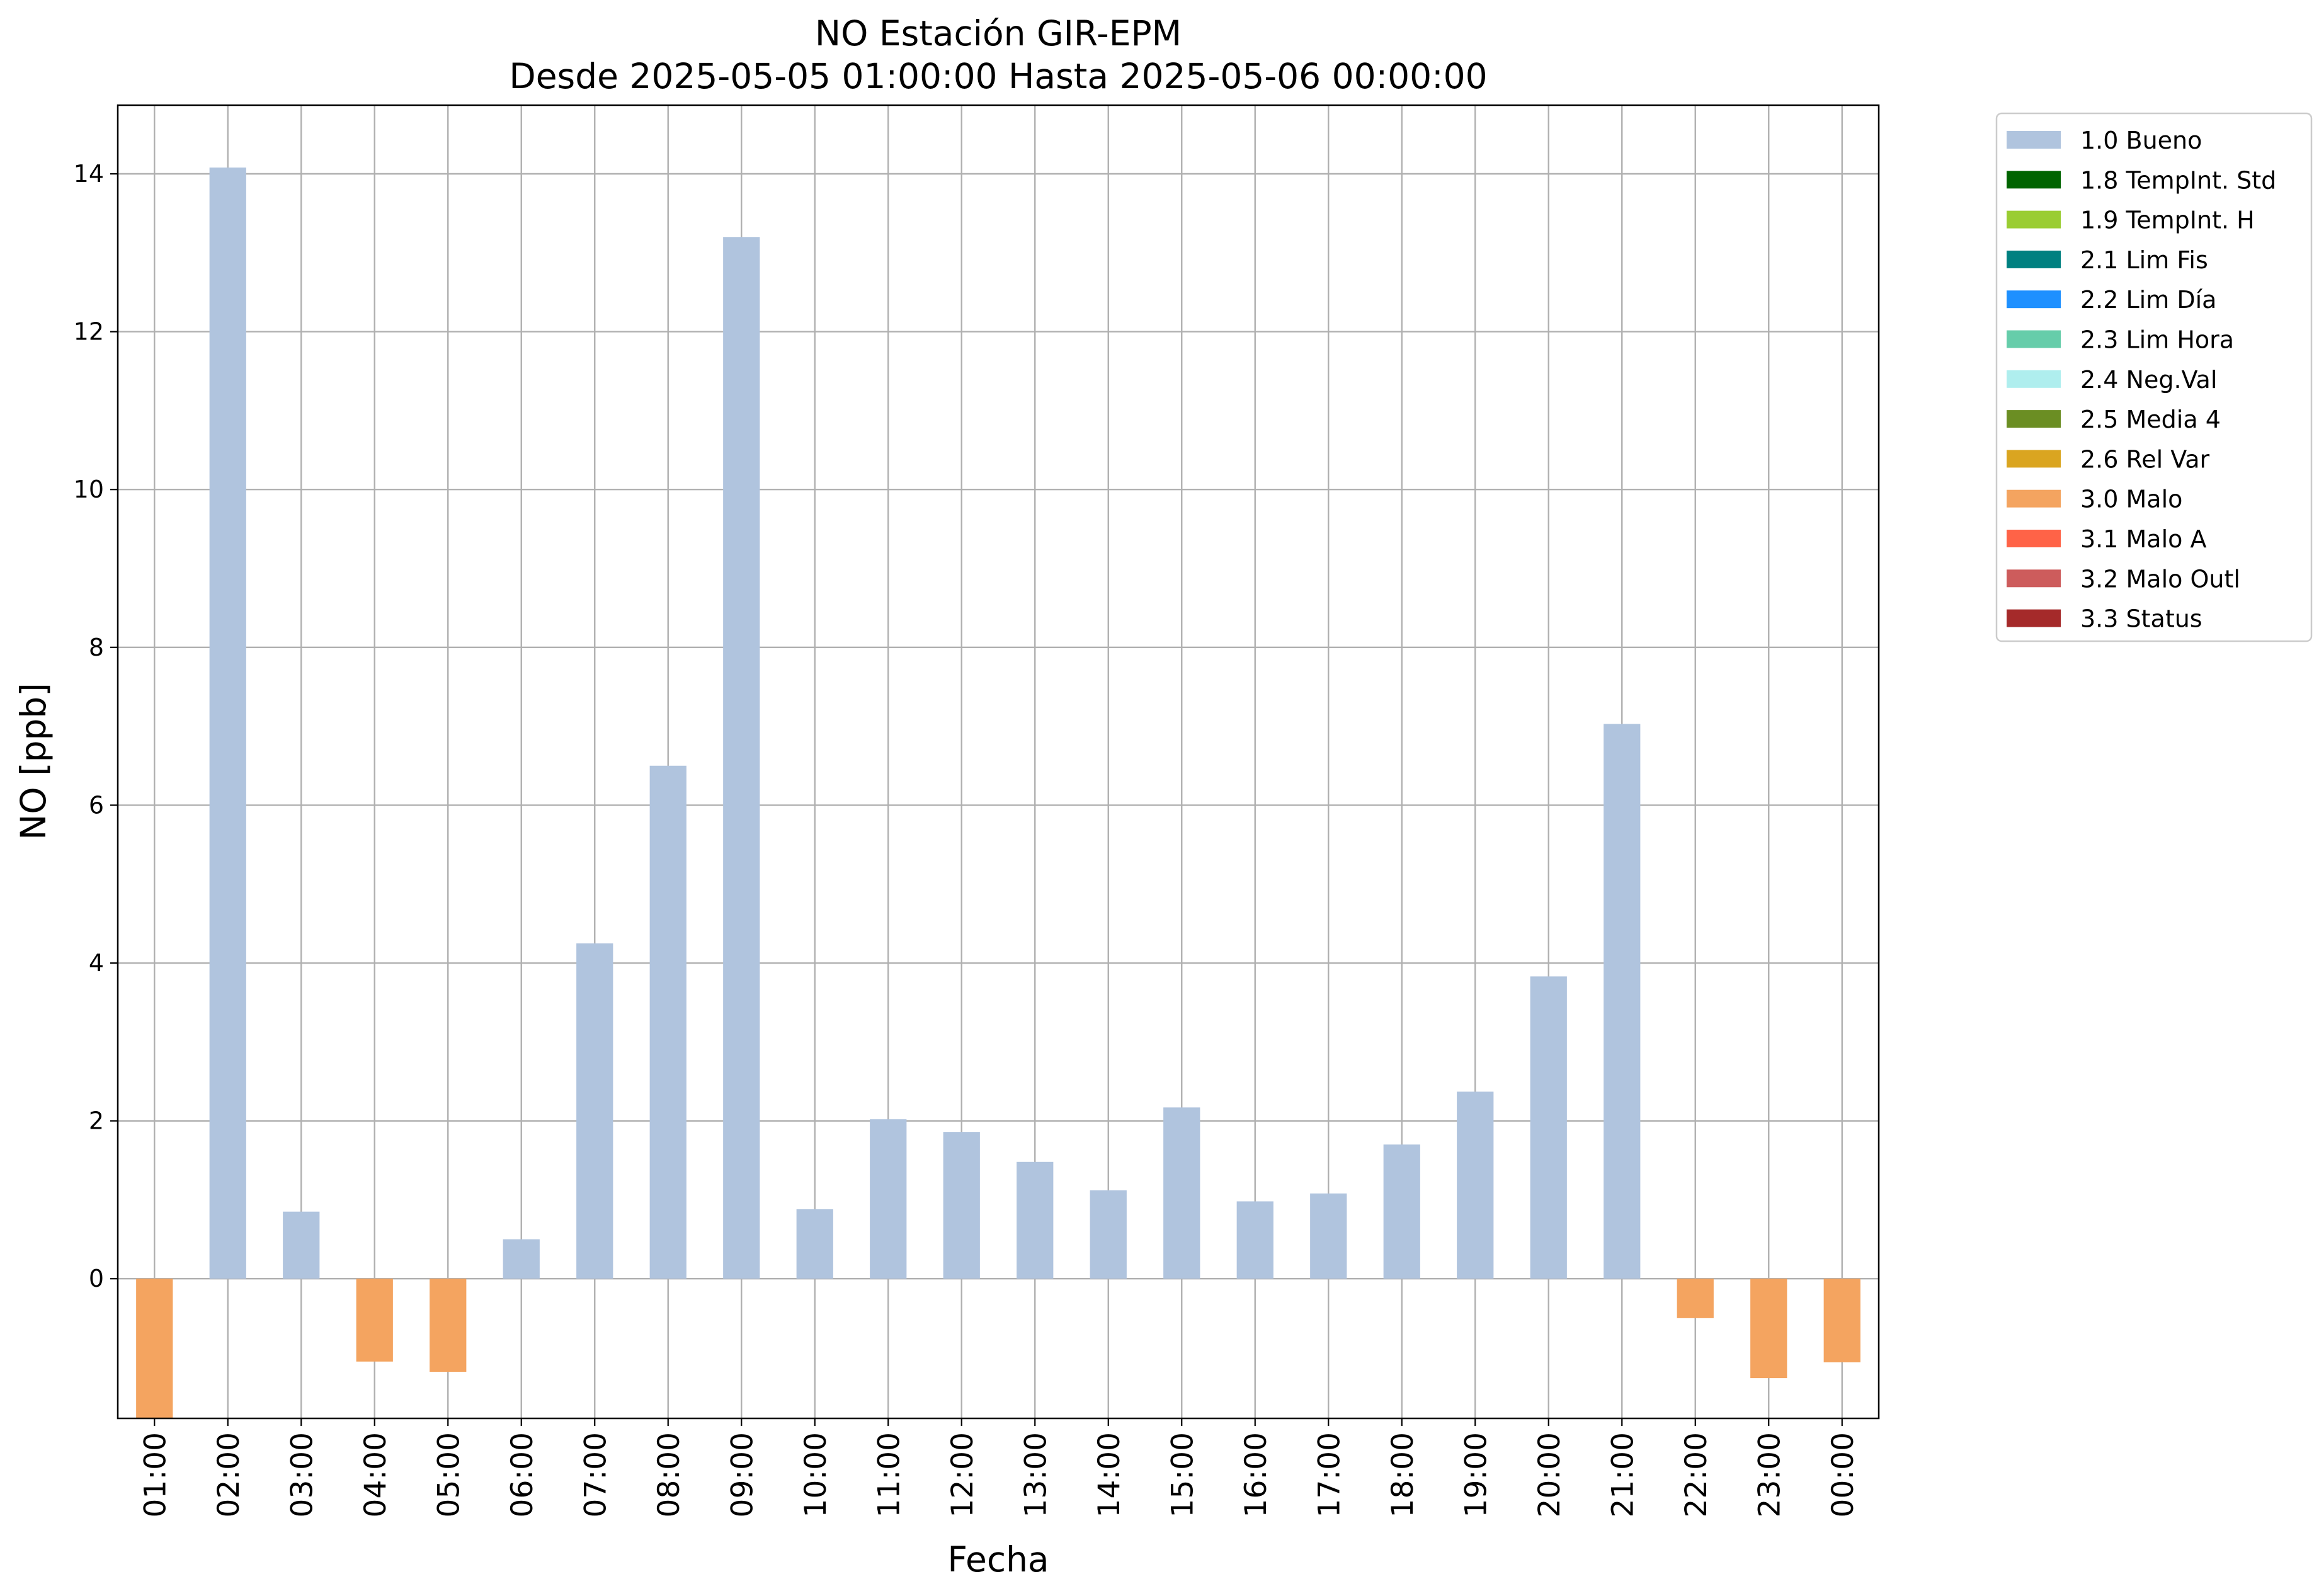 Image resolution: width=2319 pixels, height=1596 pixels. What do you see at coordinates (669, 1474) in the screenshot?
I see `x-tick-label: 08:00` at bounding box center [669, 1474].